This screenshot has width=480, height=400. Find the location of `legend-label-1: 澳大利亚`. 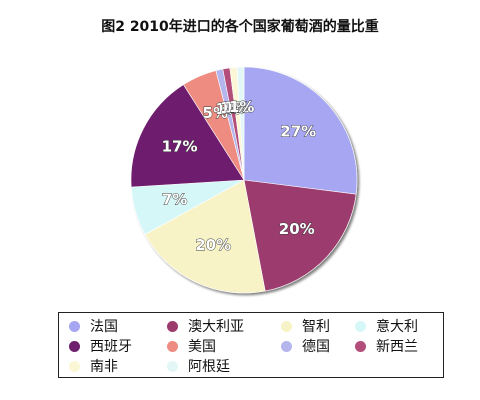

legend-label-1: 澳大利亚 is located at coordinates (216, 327).